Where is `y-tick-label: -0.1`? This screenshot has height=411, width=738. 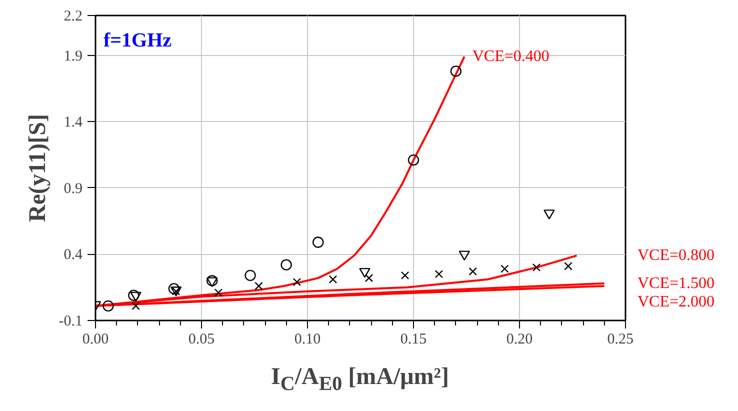
y-tick-label: -0.1 is located at coordinates (70, 322).